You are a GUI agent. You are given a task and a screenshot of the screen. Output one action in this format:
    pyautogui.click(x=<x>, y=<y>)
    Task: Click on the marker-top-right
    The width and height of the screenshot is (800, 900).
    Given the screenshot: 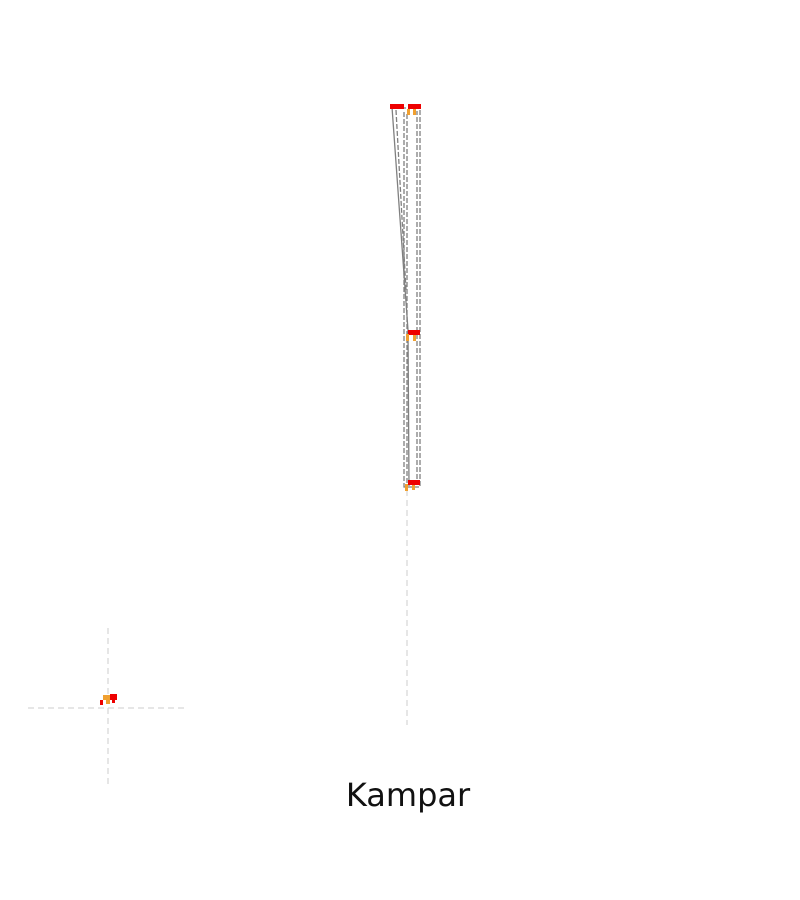 What is the action you would take?
    pyautogui.click(x=414, y=106)
    